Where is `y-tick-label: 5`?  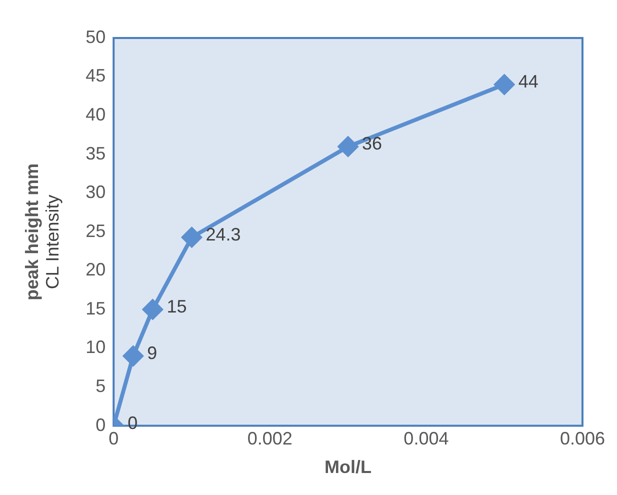
y-tick-label: 5 is located at coordinates (101, 386).